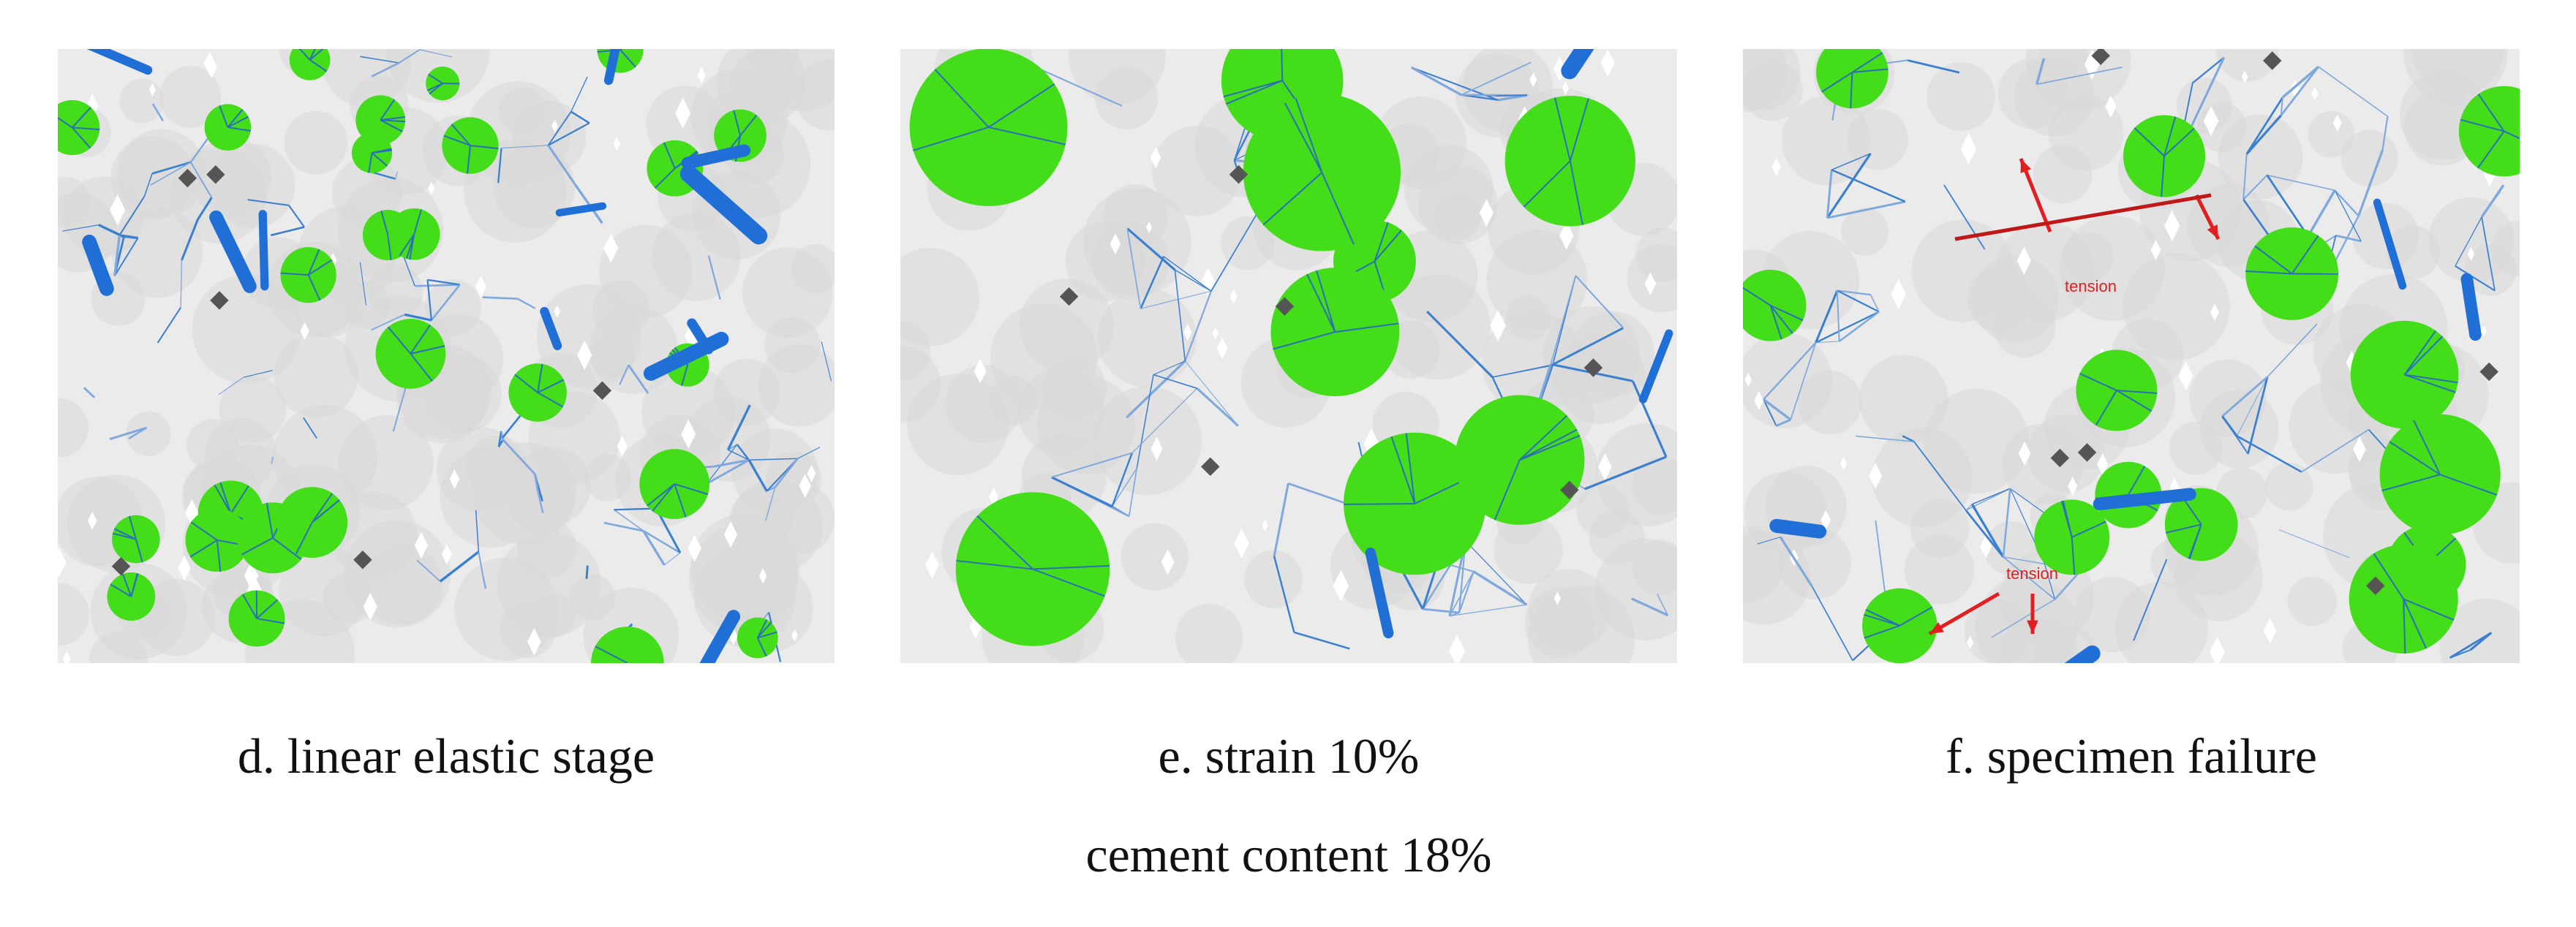  What do you see at coordinates (1288, 854) in the screenshot?
I see `figure-caption: cement content 18%` at bounding box center [1288, 854].